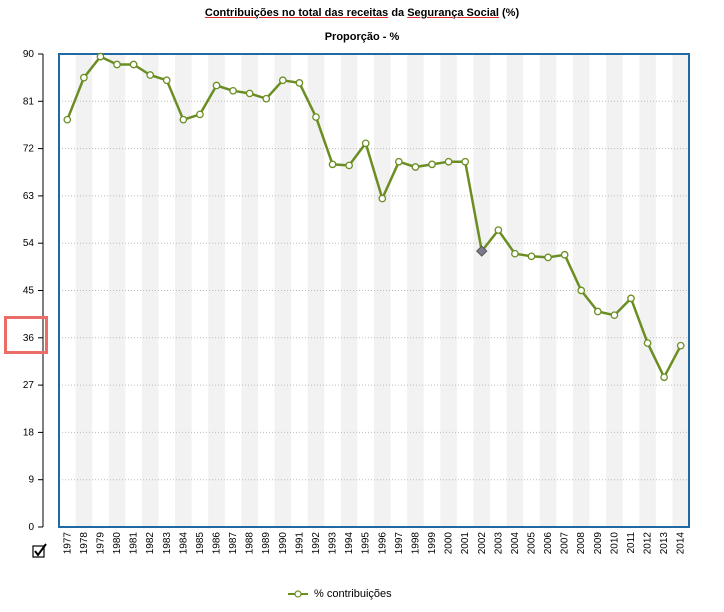 The image size is (724, 612). What do you see at coordinates (29, 54) in the screenshot?
I see `y-tick-label: 90` at bounding box center [29, 54].